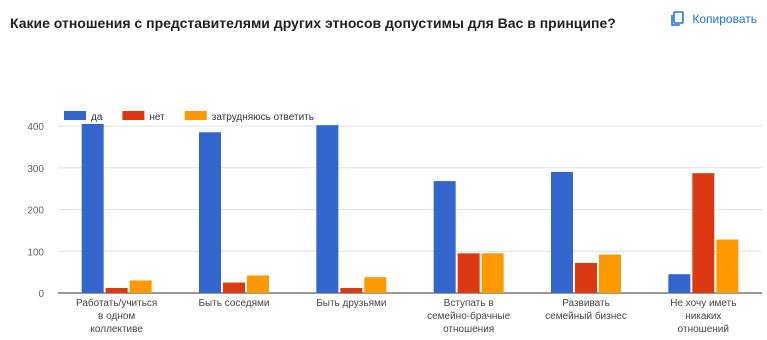 Image resolution: width=767 pixels, height=340 pixels. I want to click on y-tick-label: 300, so click(35, 169).